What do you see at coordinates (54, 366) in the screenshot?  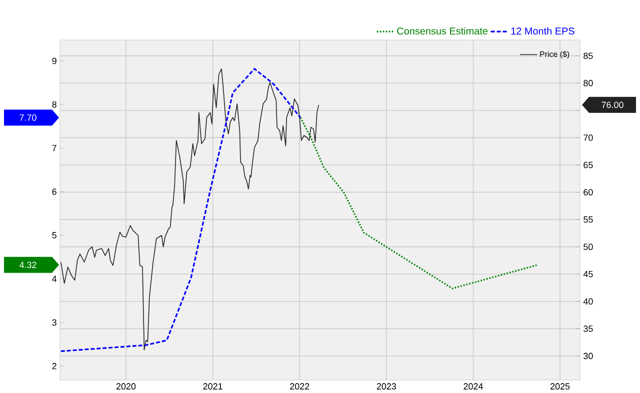 I see `y-tick-label: 2` at bounding box center [54, 366].